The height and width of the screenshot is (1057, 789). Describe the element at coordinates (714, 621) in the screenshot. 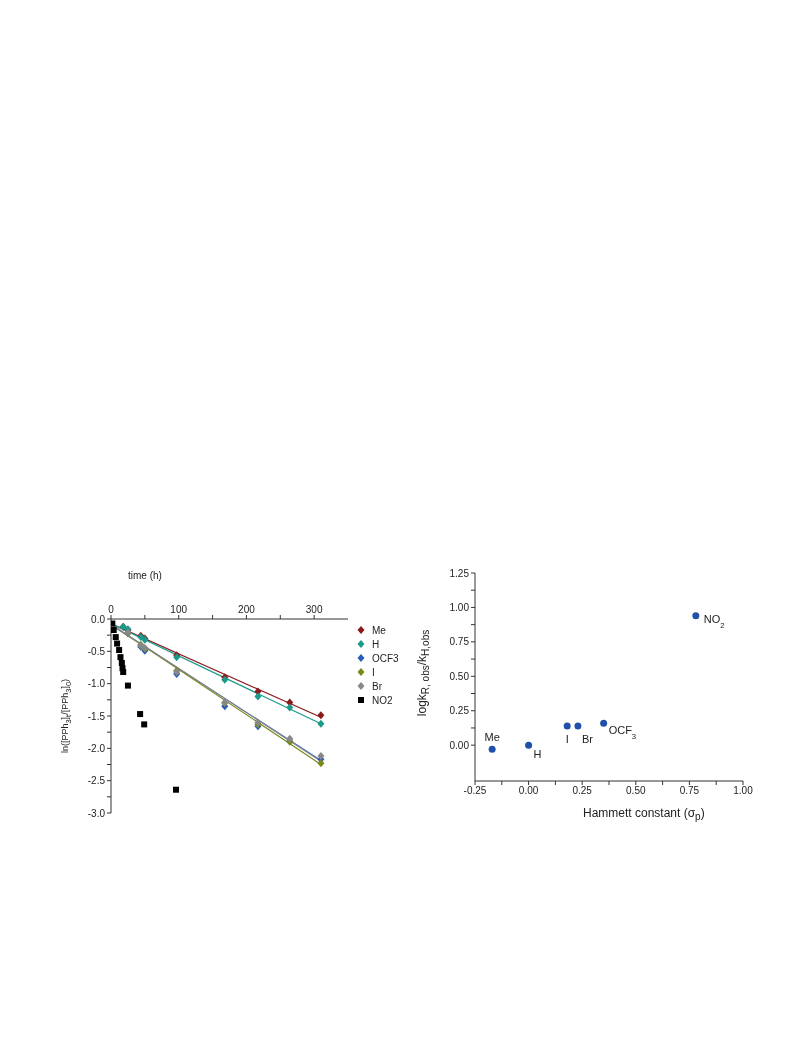

I see `annotation: NO$_{2}$` at that location.